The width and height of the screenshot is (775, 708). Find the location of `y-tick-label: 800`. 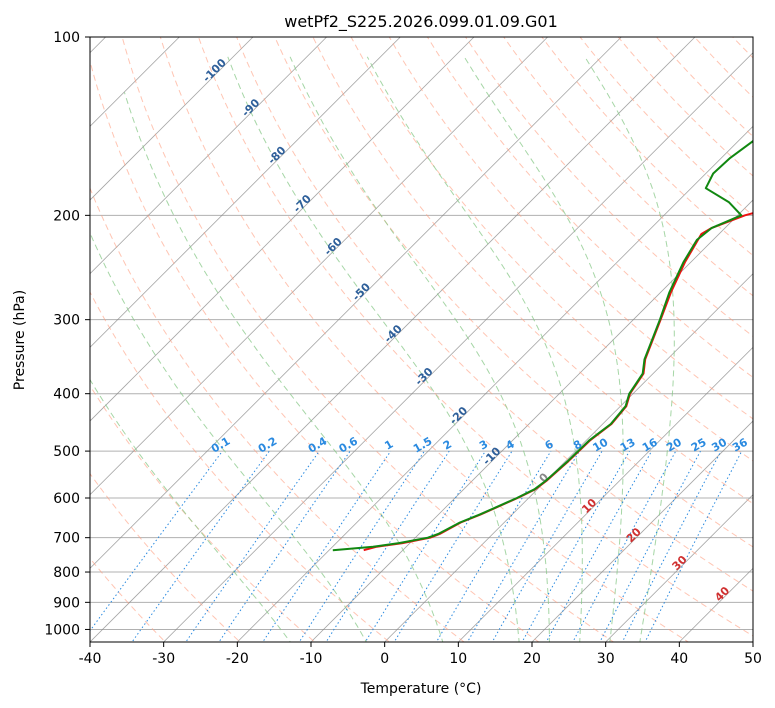

y-tick-label: 800 is located at coordinates (66, 573).